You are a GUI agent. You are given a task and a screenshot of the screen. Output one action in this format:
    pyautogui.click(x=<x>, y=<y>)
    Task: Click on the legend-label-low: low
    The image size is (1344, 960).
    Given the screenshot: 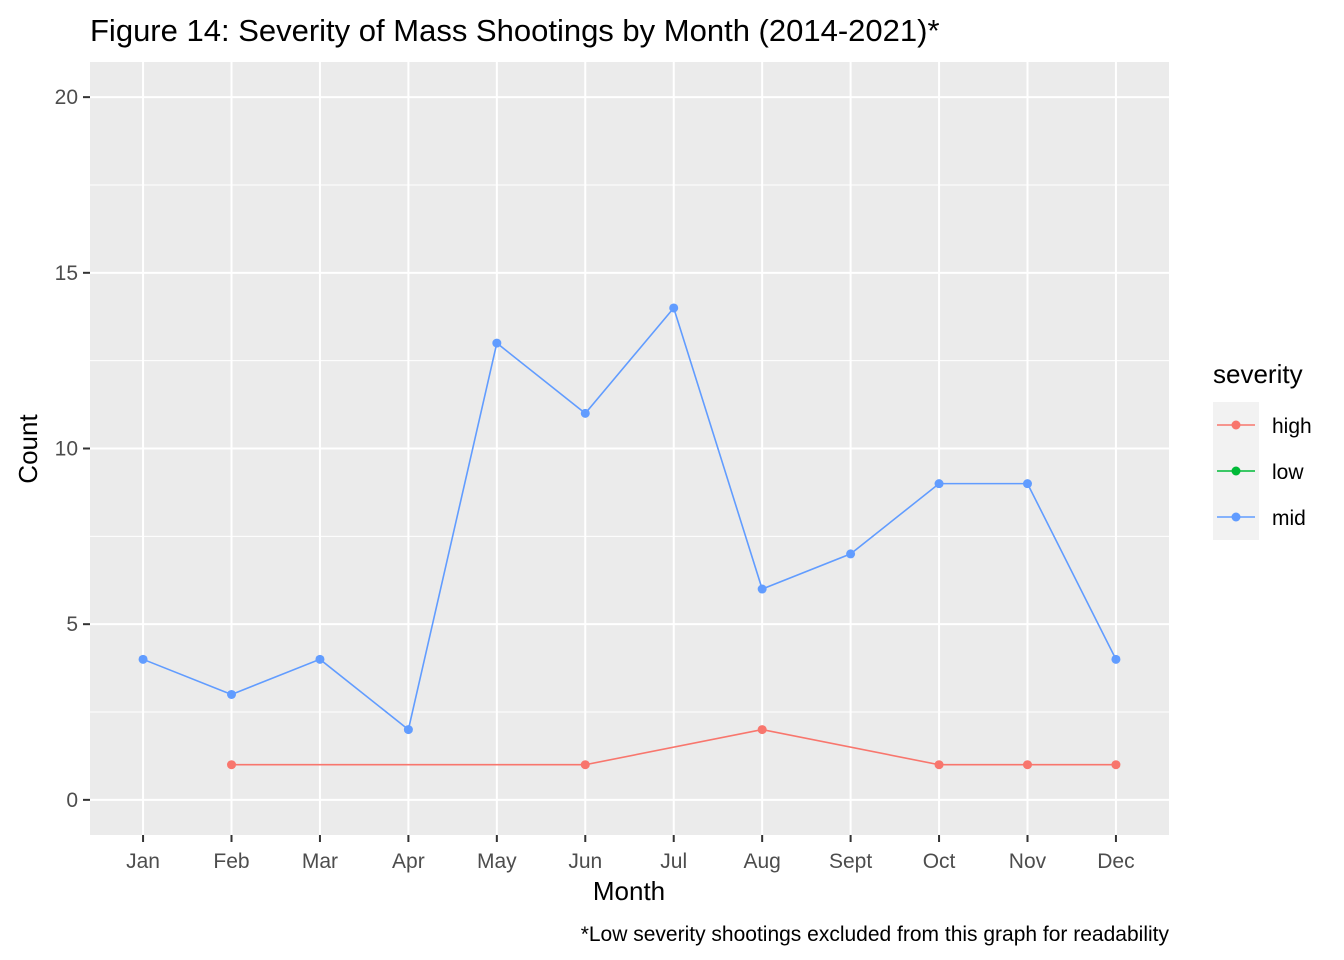 What is the action you would take?
    pyautogui.click(x=1288, y=472)
    